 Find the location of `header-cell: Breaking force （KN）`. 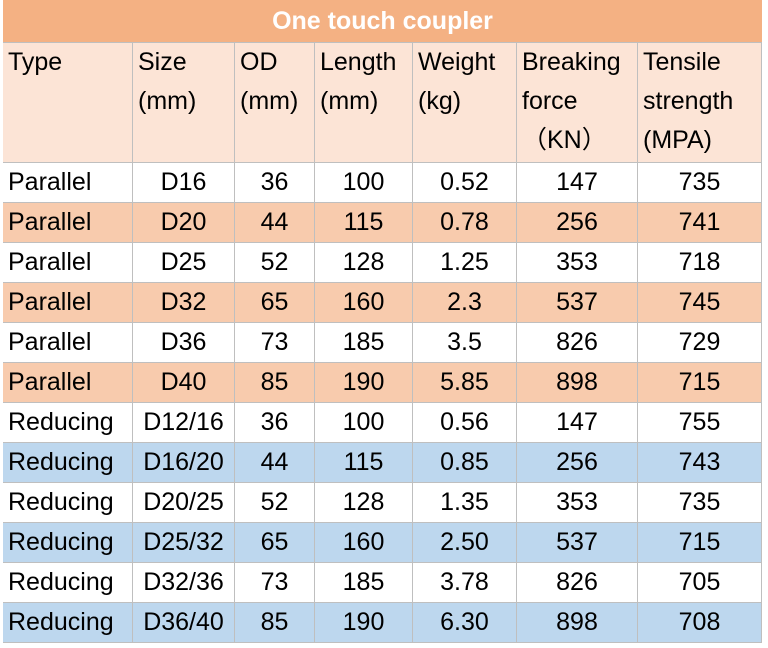

header-cell: Breaking force （KN） is located at coordinates (577, 103).